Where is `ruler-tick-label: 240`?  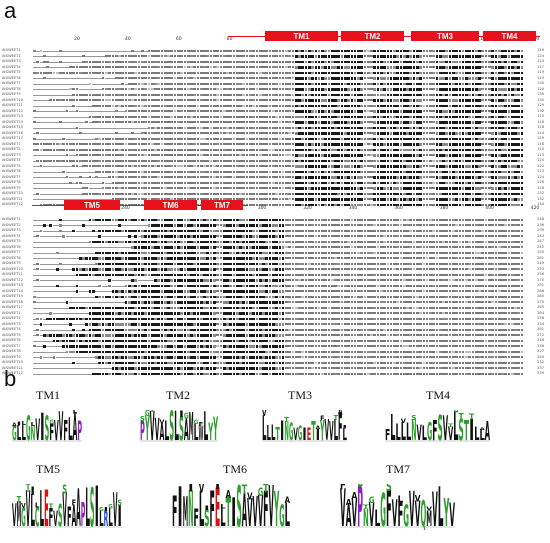 ruler-tick-label: 240 is located at coordinates (125, 208).